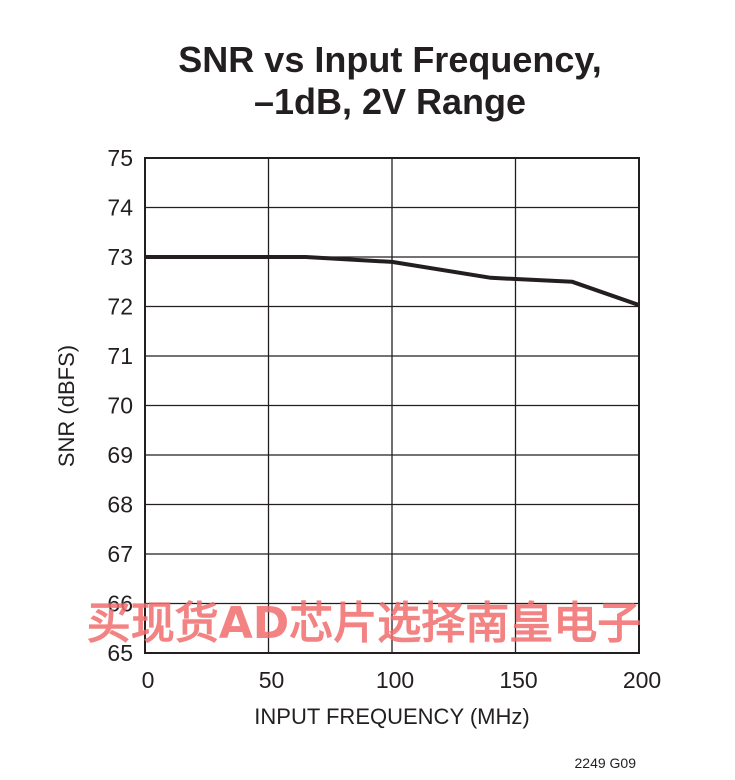 This screenshot has height=780, width=735. Describe the element at coordinates (120, 604) in the screenshot. I see `y-tick-66: 66` at that location.